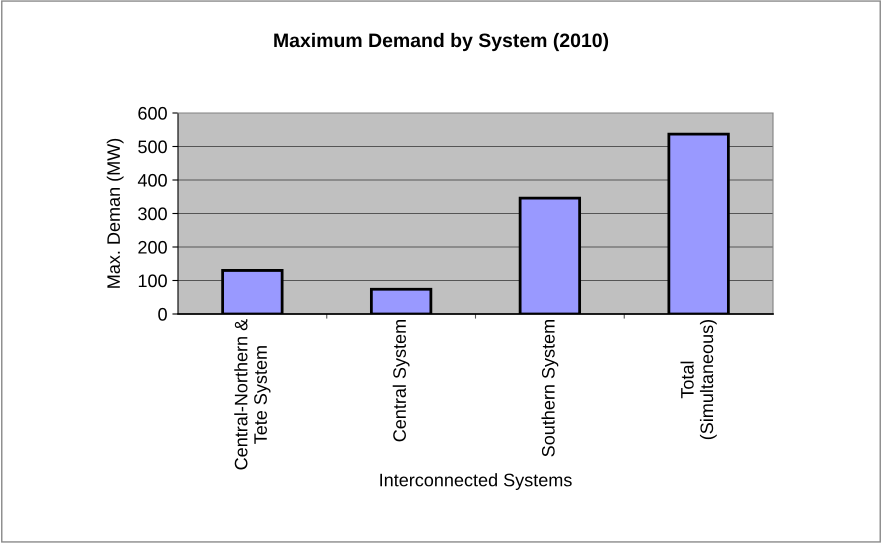 The image size is (882, 543). I want to click on chart-title: Maximum Demand by System (2010), so click(441, 42).